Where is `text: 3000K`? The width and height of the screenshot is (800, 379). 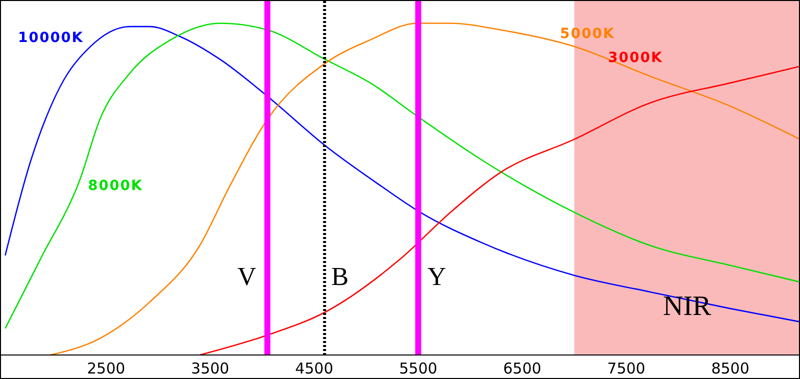 text: 3000K is located at coordinates (635, 58).